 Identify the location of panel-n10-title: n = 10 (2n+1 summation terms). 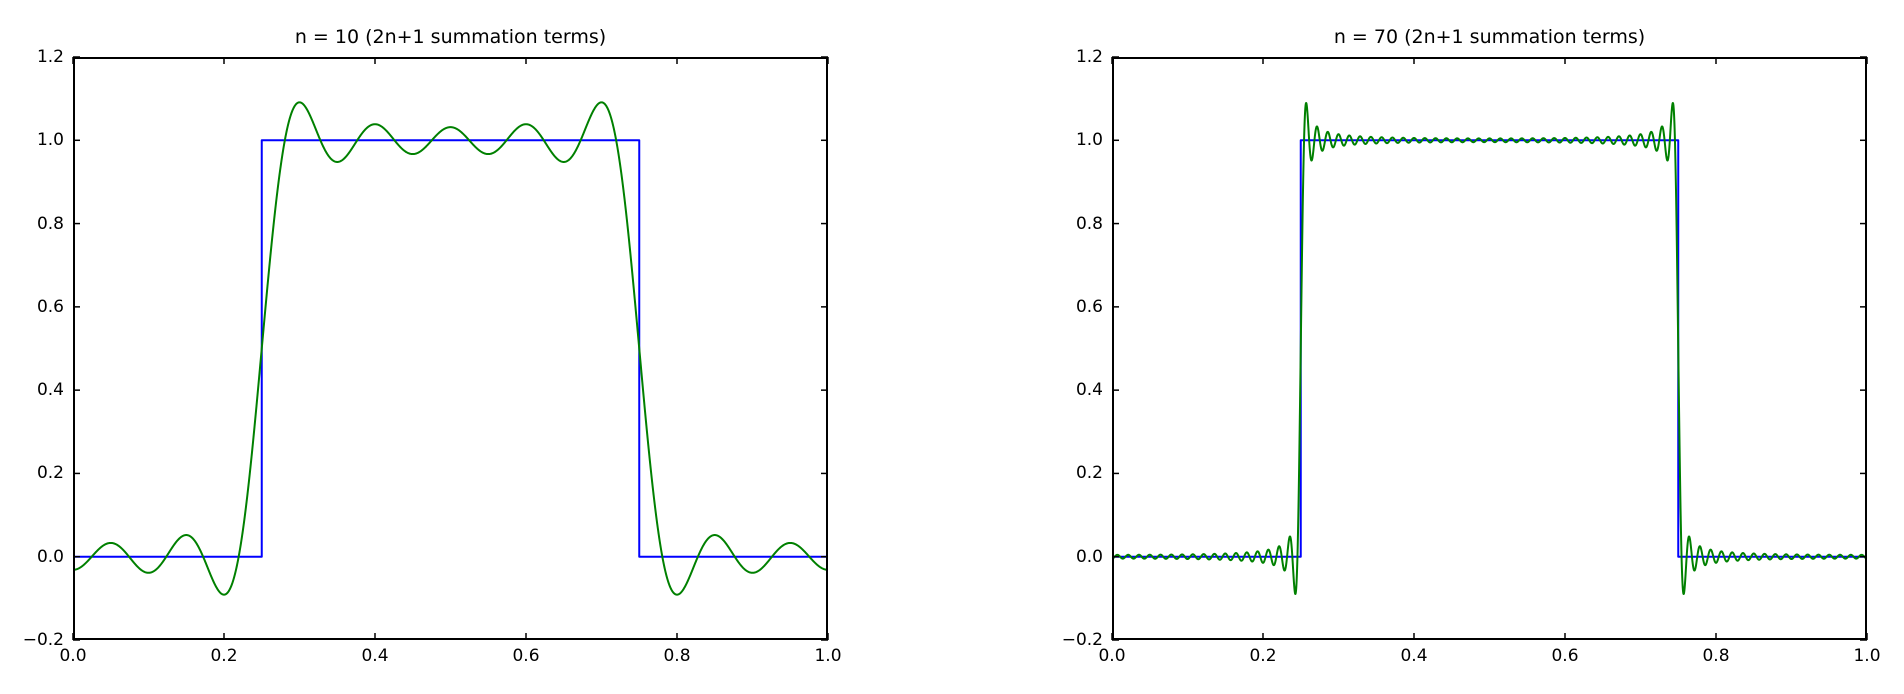
(450, 37).